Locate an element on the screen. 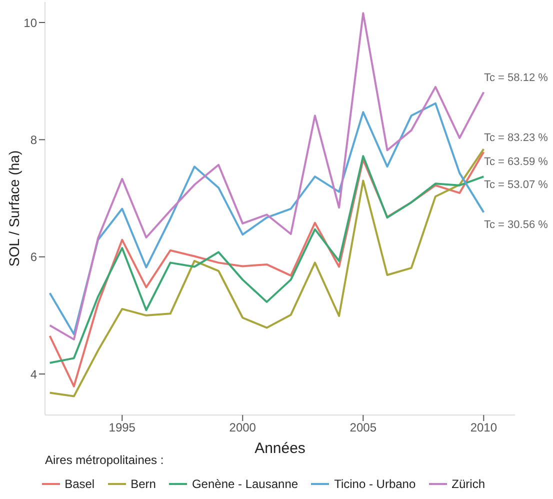 This screenshot has height=499, width=553. y-tick-label: 4 is located at coordinates (34, 374).